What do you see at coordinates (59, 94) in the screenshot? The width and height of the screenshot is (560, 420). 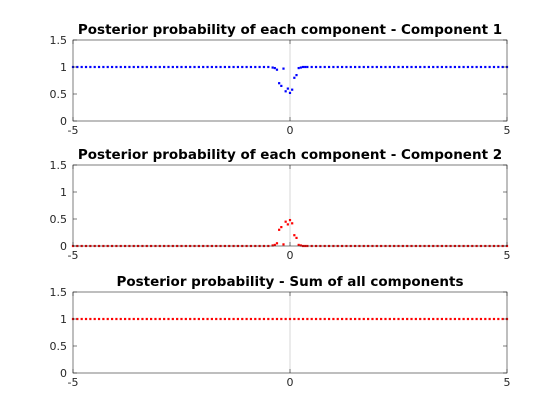 I see `panel-1-y-tick-label: 0.5` at bounding box center [59, 94].